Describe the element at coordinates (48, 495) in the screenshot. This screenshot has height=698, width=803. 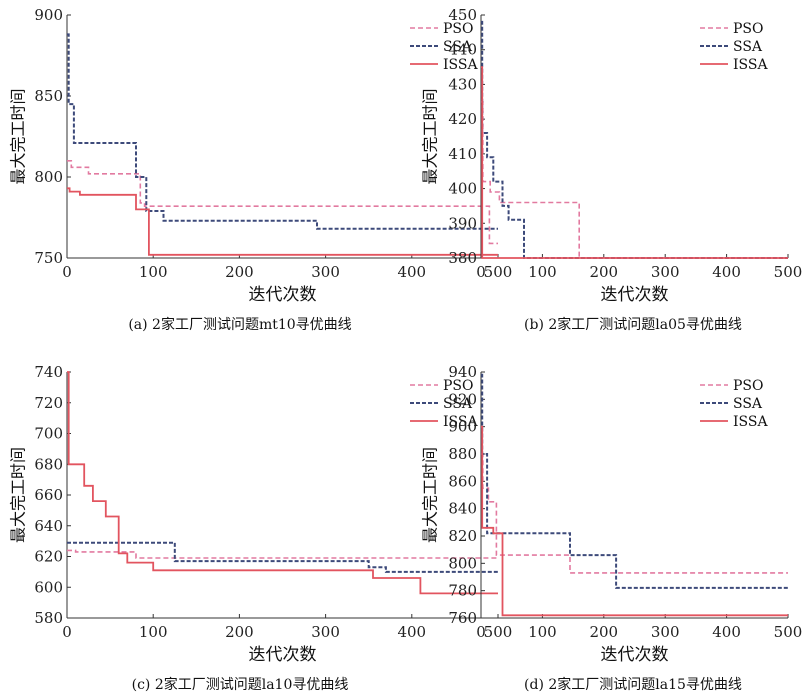
I see `y-tick-label: 660` at that location.